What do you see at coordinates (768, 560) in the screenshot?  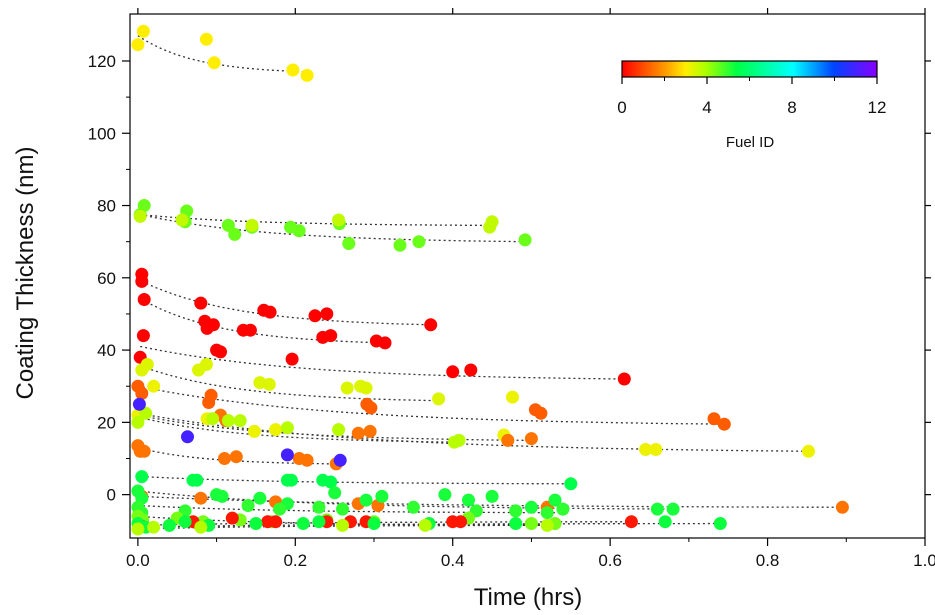 I see `x-tick-label: 0.8` at bounding box center [768, 560].